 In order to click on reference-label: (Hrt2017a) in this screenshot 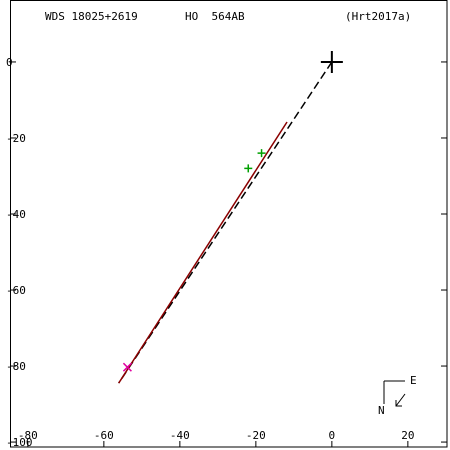, I will do `click(378, 16)`.